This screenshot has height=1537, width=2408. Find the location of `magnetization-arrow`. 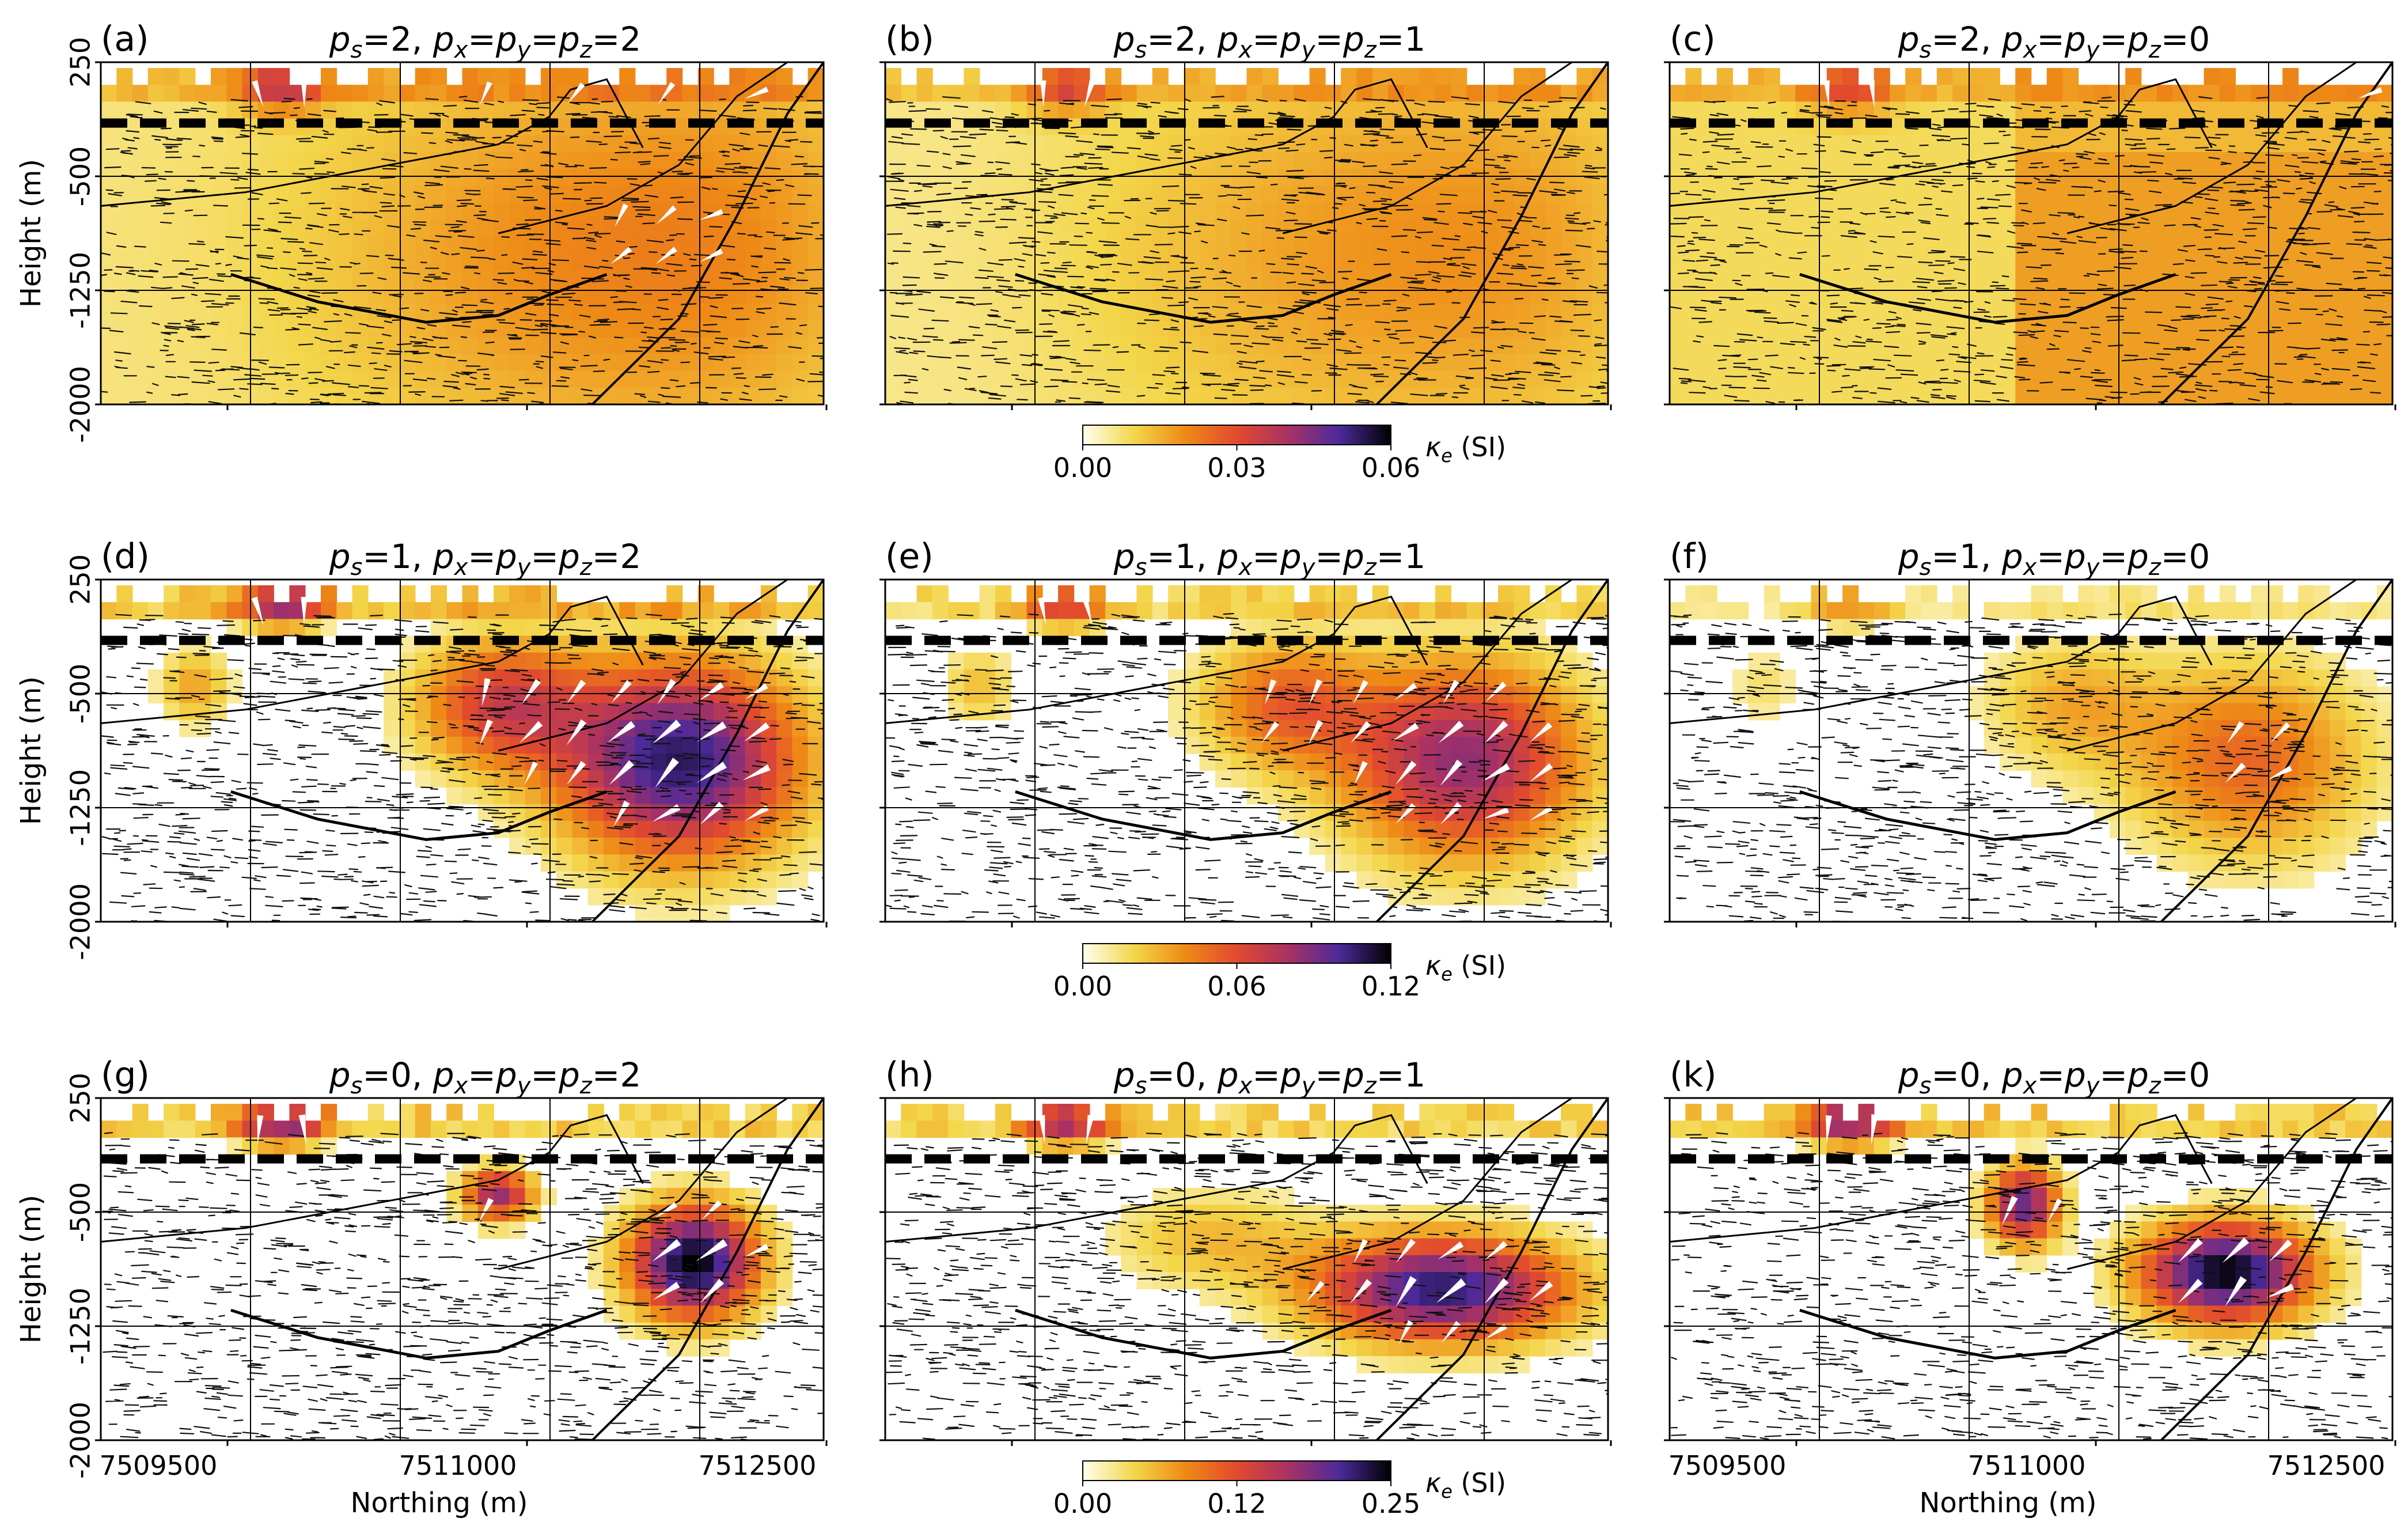

magnetization-arrow is located at coordinates (486, 94).